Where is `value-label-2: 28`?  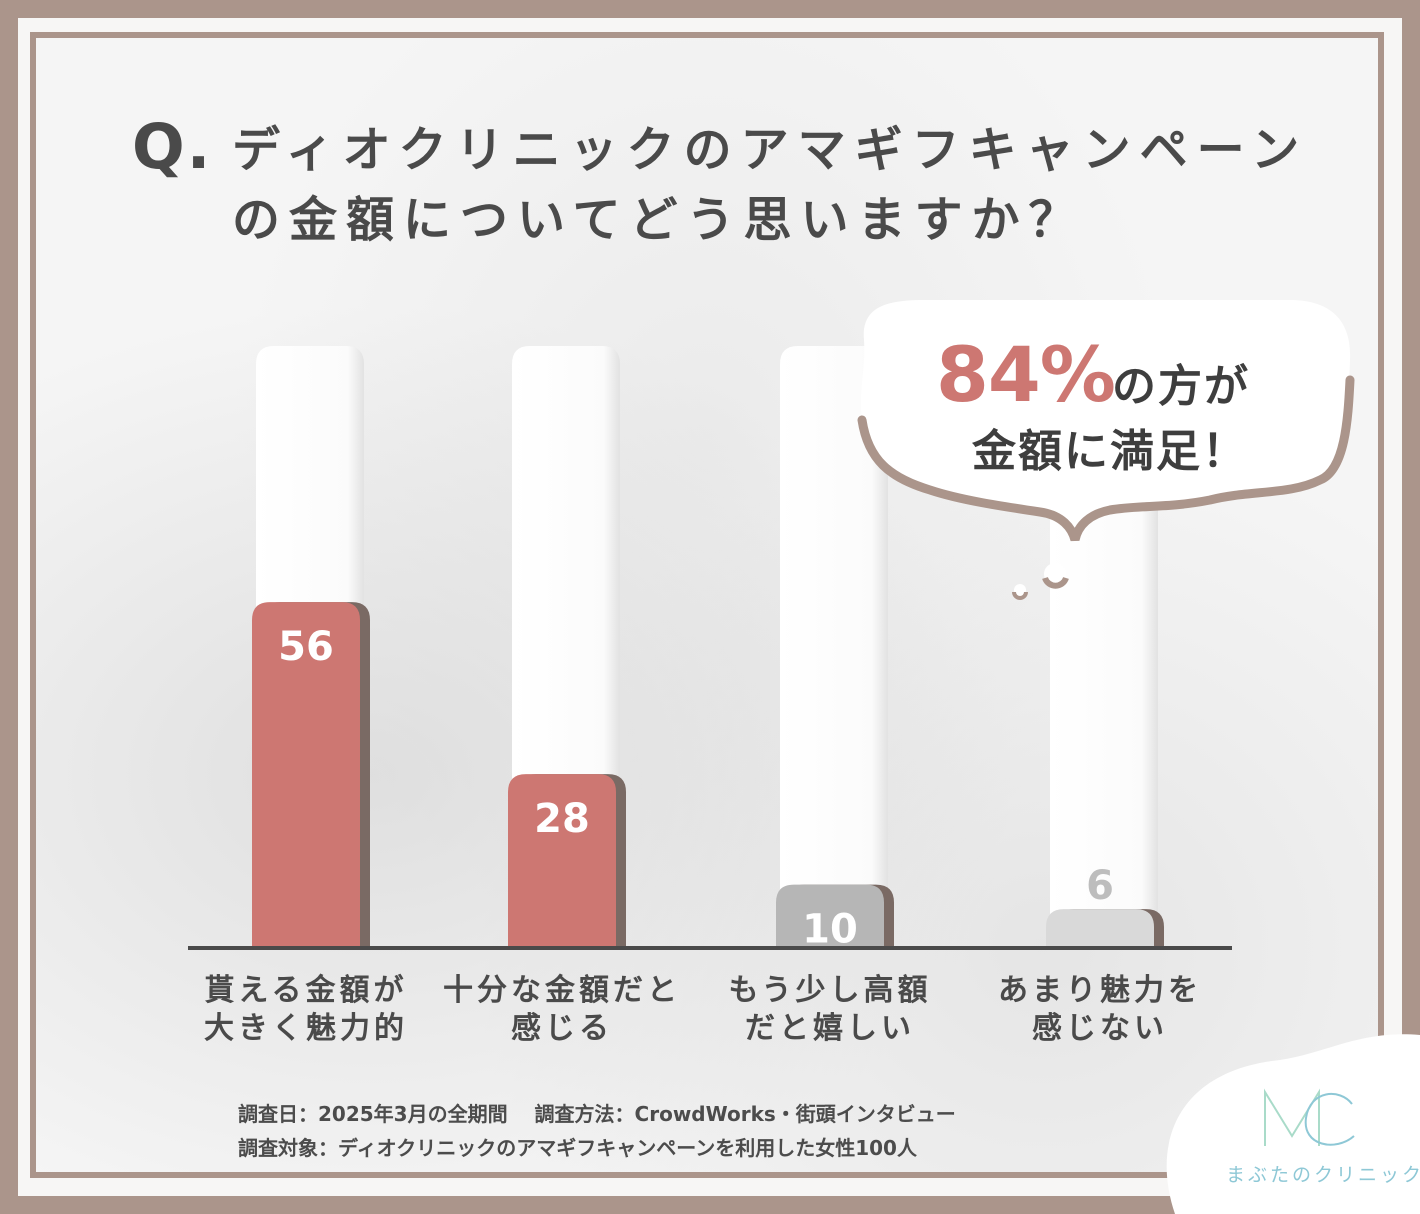
value-label-2: 28 is located at coordinates (562, 819).